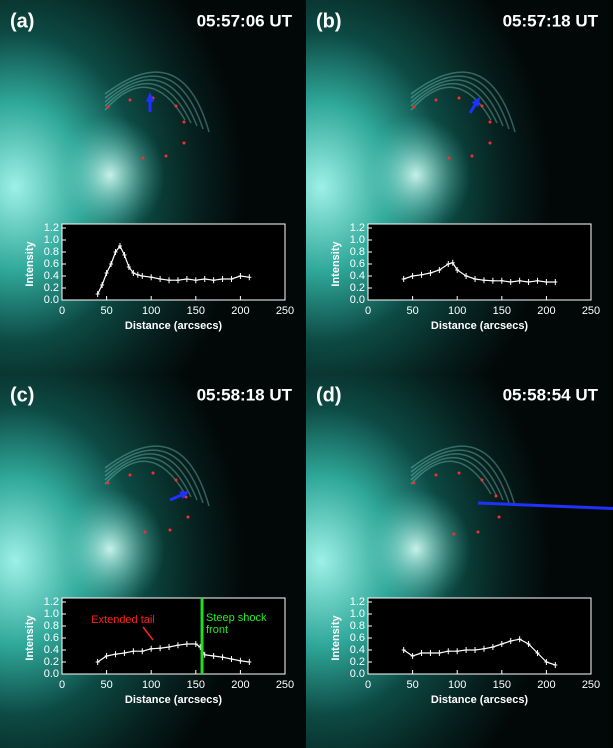 This screenshot has width=613, height=748. I want to click on blue-arrow, so click(545, 506).